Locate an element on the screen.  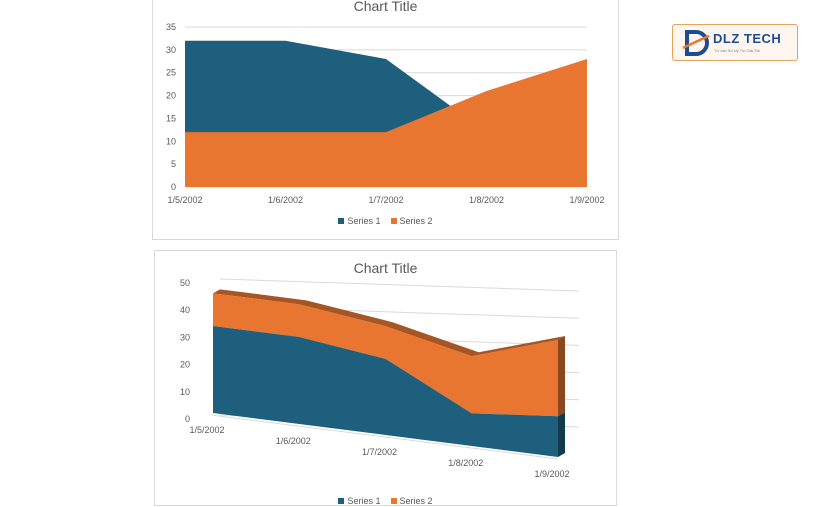
y-tick-label: 5 is located at coordinates (173, 164).